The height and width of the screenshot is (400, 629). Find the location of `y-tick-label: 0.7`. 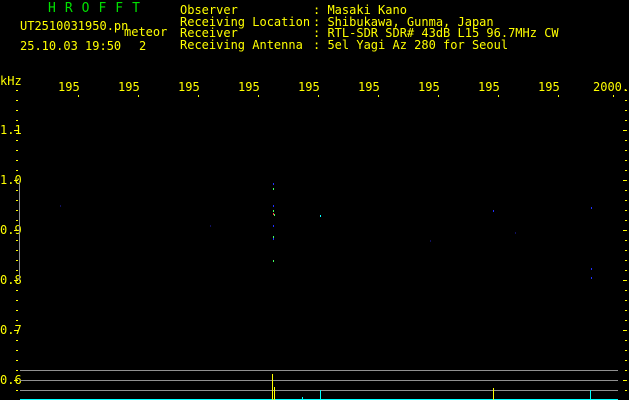

y-tick-label: 0.7 is located at coordinates (11, 330).